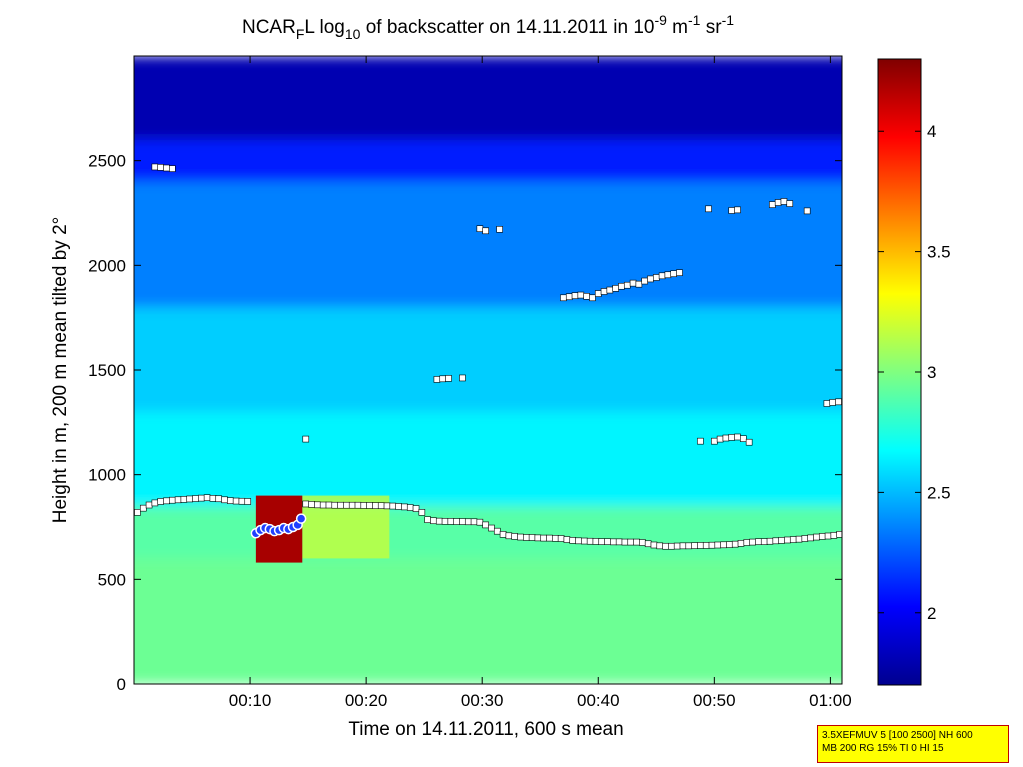 This screenshot has height=767, width=1023. What do you see at coordinates (107, 370) in the screenshot?
I see `y-tick-label-3: 1500` at bounding box center [107, 370].